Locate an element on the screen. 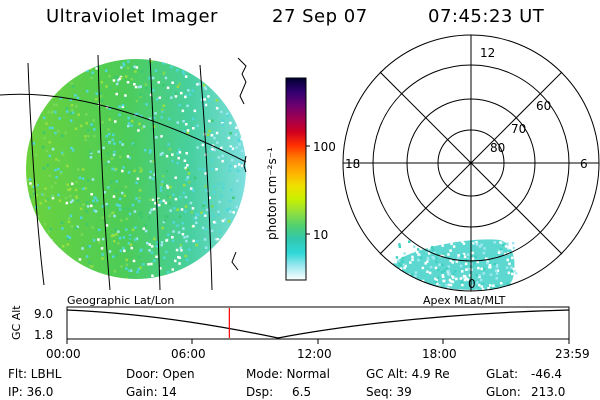 The image size is (600, 400). xtick-0000: 00:00 is located at coordinates (63, 354).